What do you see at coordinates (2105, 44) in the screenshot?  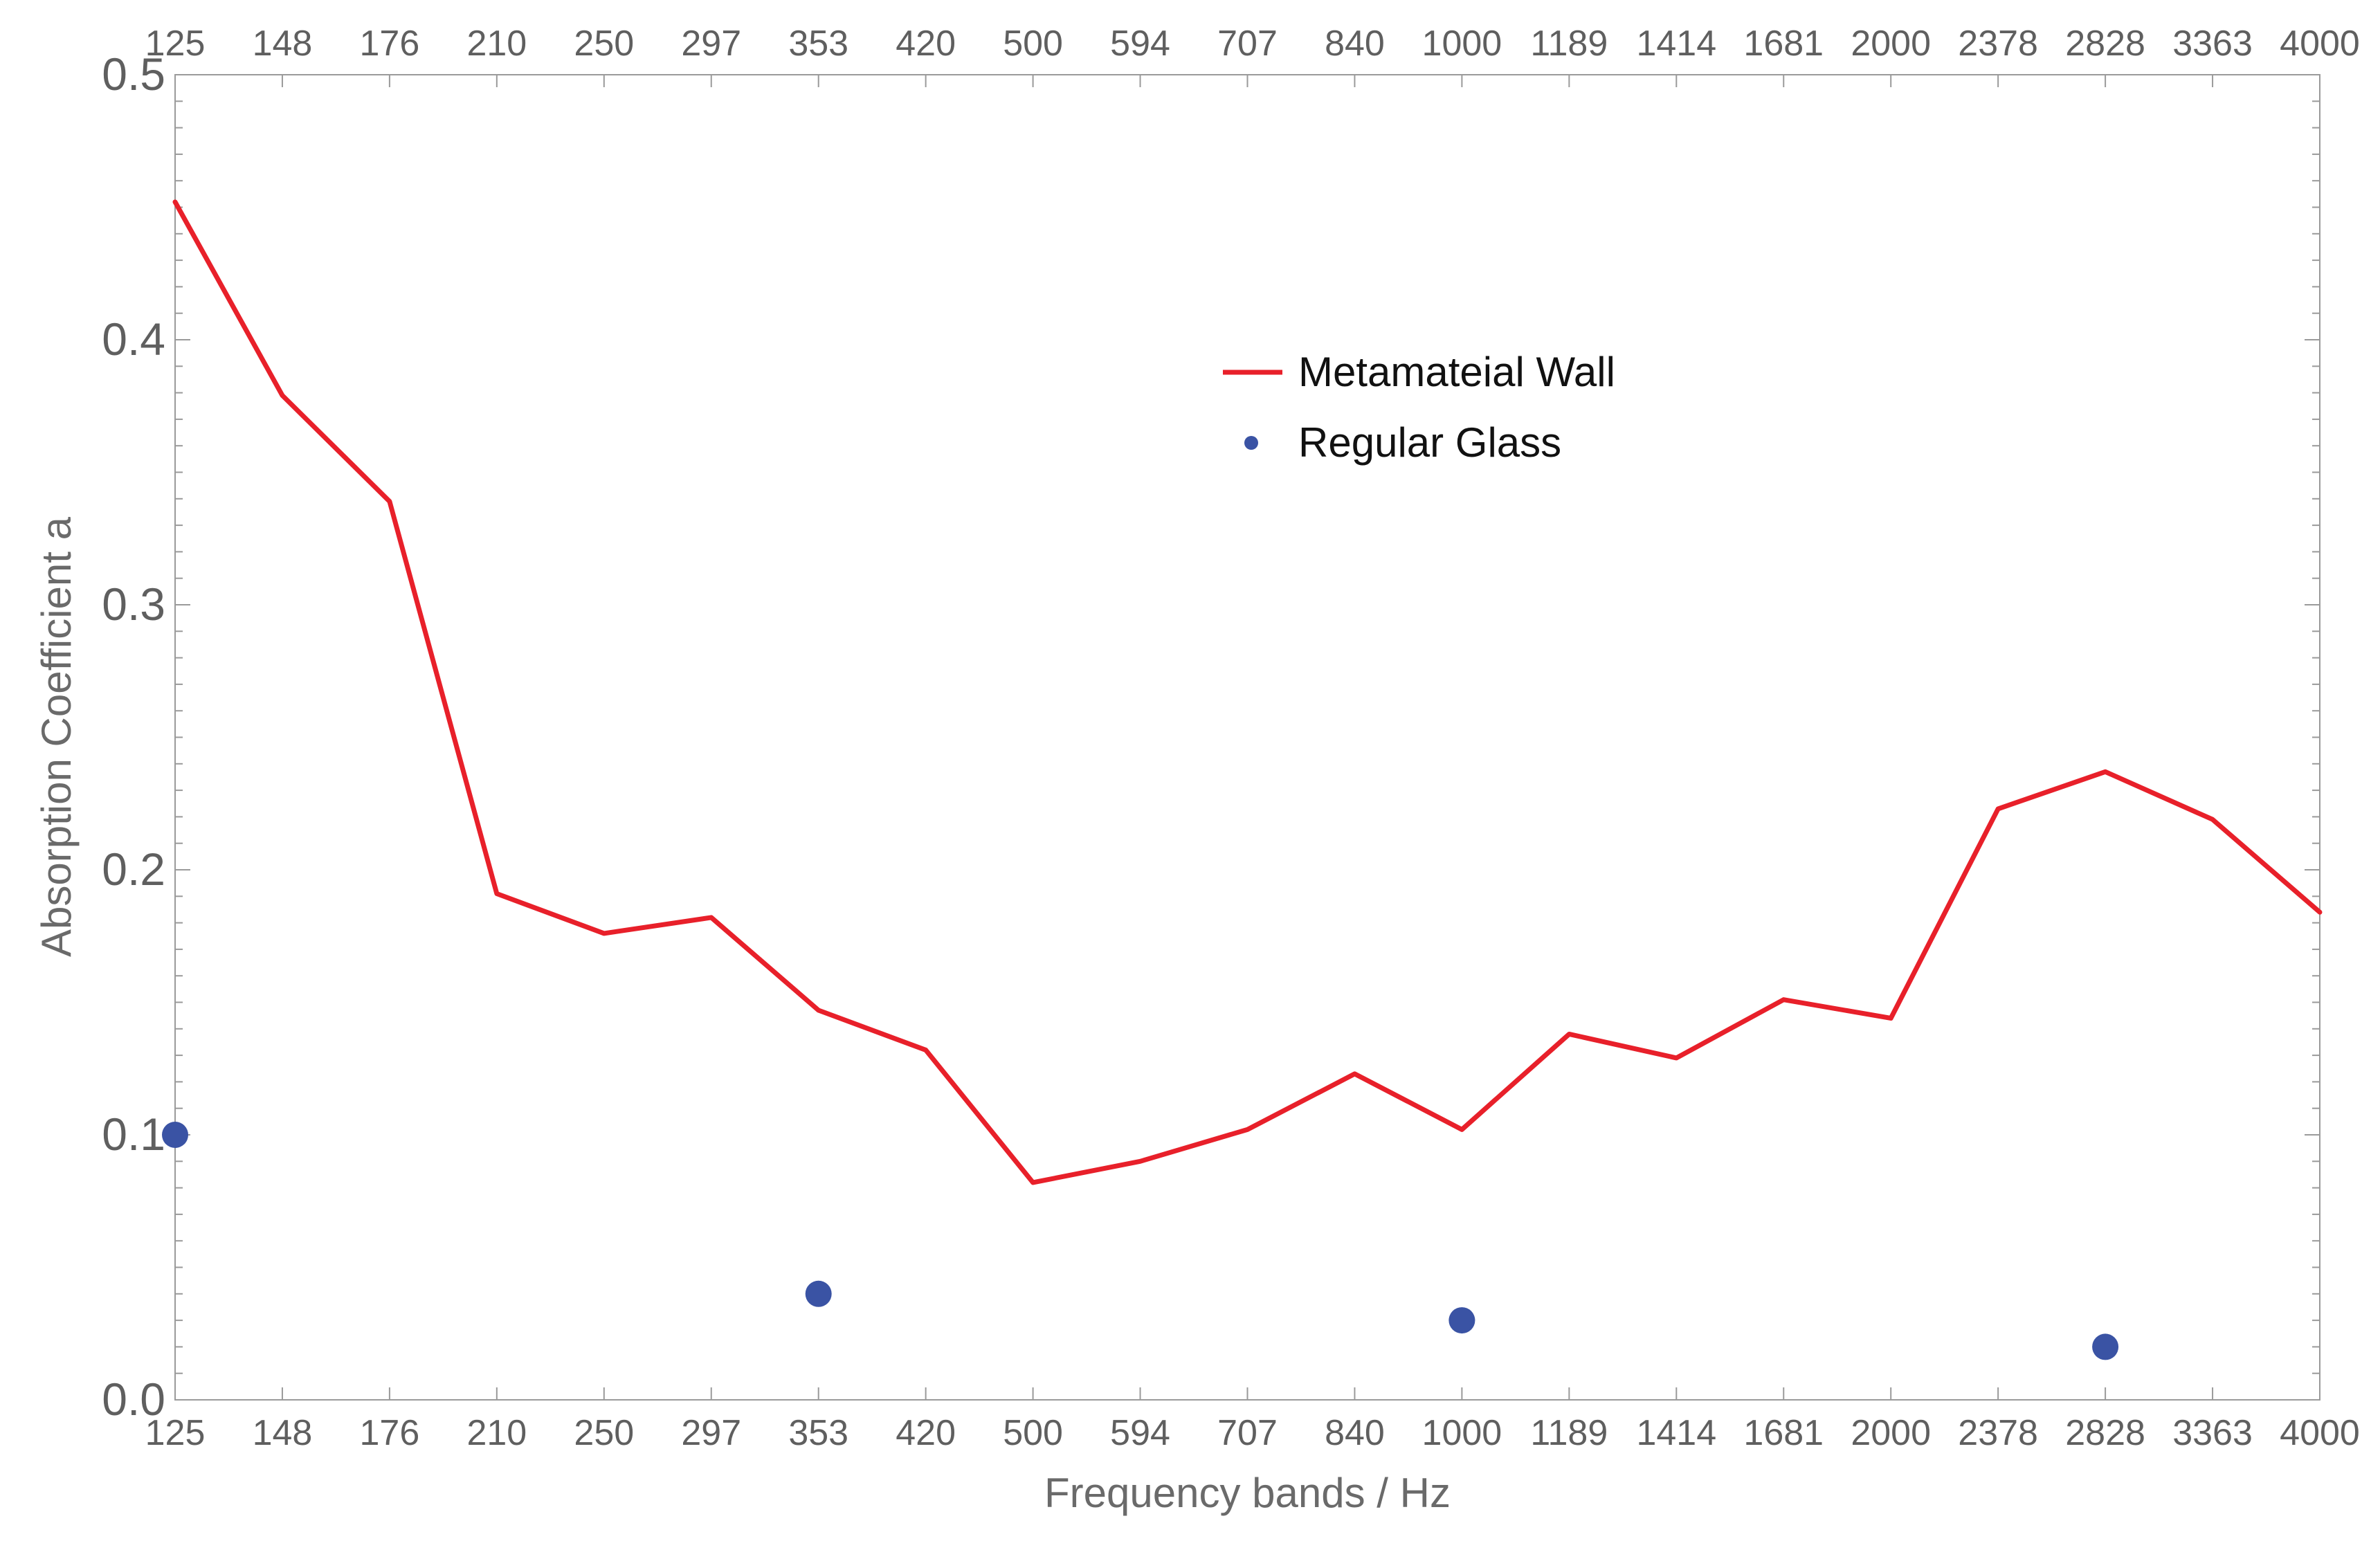 I see `x-tick-label-top: 2828` at bounding box center [2105, 44].